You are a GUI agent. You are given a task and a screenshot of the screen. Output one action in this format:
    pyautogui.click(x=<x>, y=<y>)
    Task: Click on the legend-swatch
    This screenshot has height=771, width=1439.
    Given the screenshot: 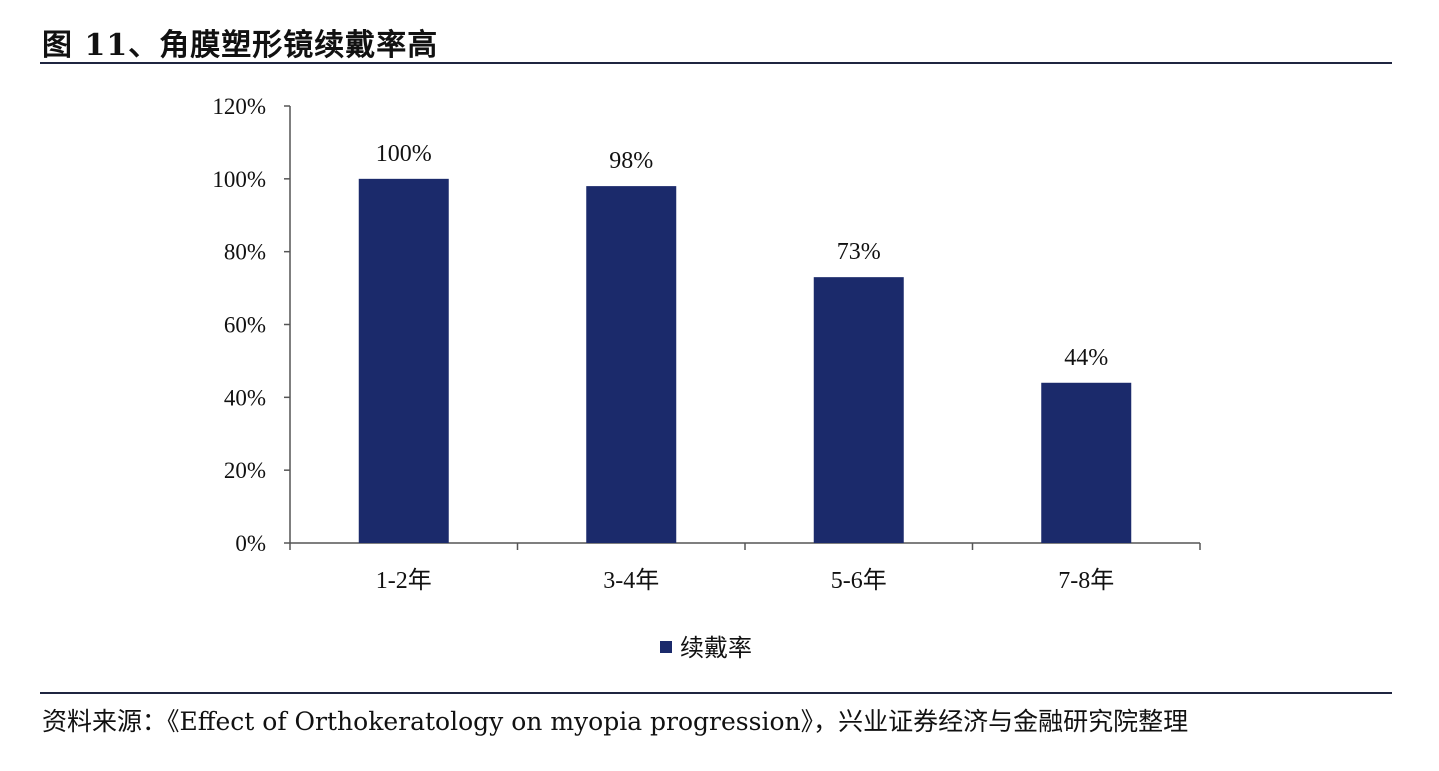 What is the action you would take?
    pyautogui.click(x=666, y=647)
    